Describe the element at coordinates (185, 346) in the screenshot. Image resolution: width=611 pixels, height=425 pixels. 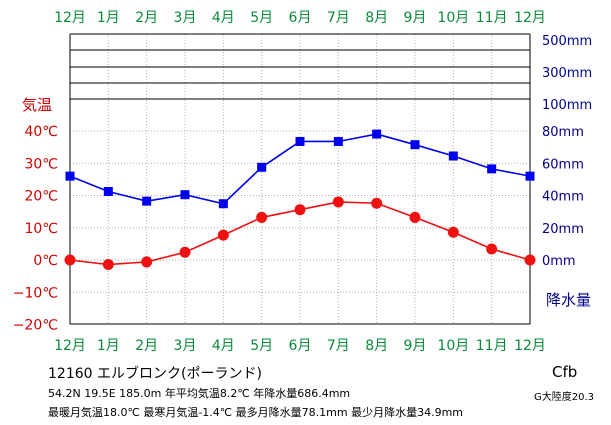
I see `bottom-month-label: 3月` at that location.